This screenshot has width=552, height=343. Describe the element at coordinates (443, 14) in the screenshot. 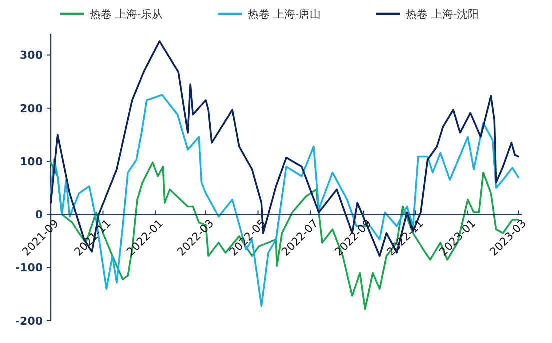

I see `legend-label: 热卷 上海-沈阳` at that location.